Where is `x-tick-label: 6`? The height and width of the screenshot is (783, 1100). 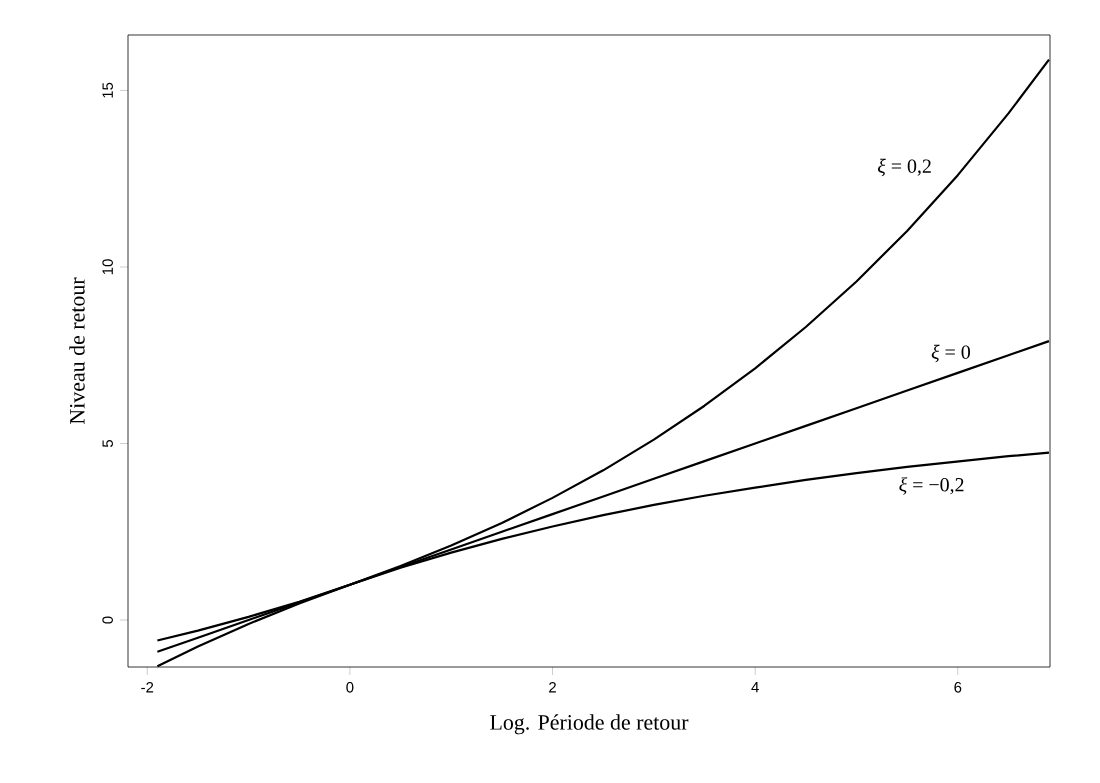
x-tick-label: 6 is located at coordinates (958, 687).